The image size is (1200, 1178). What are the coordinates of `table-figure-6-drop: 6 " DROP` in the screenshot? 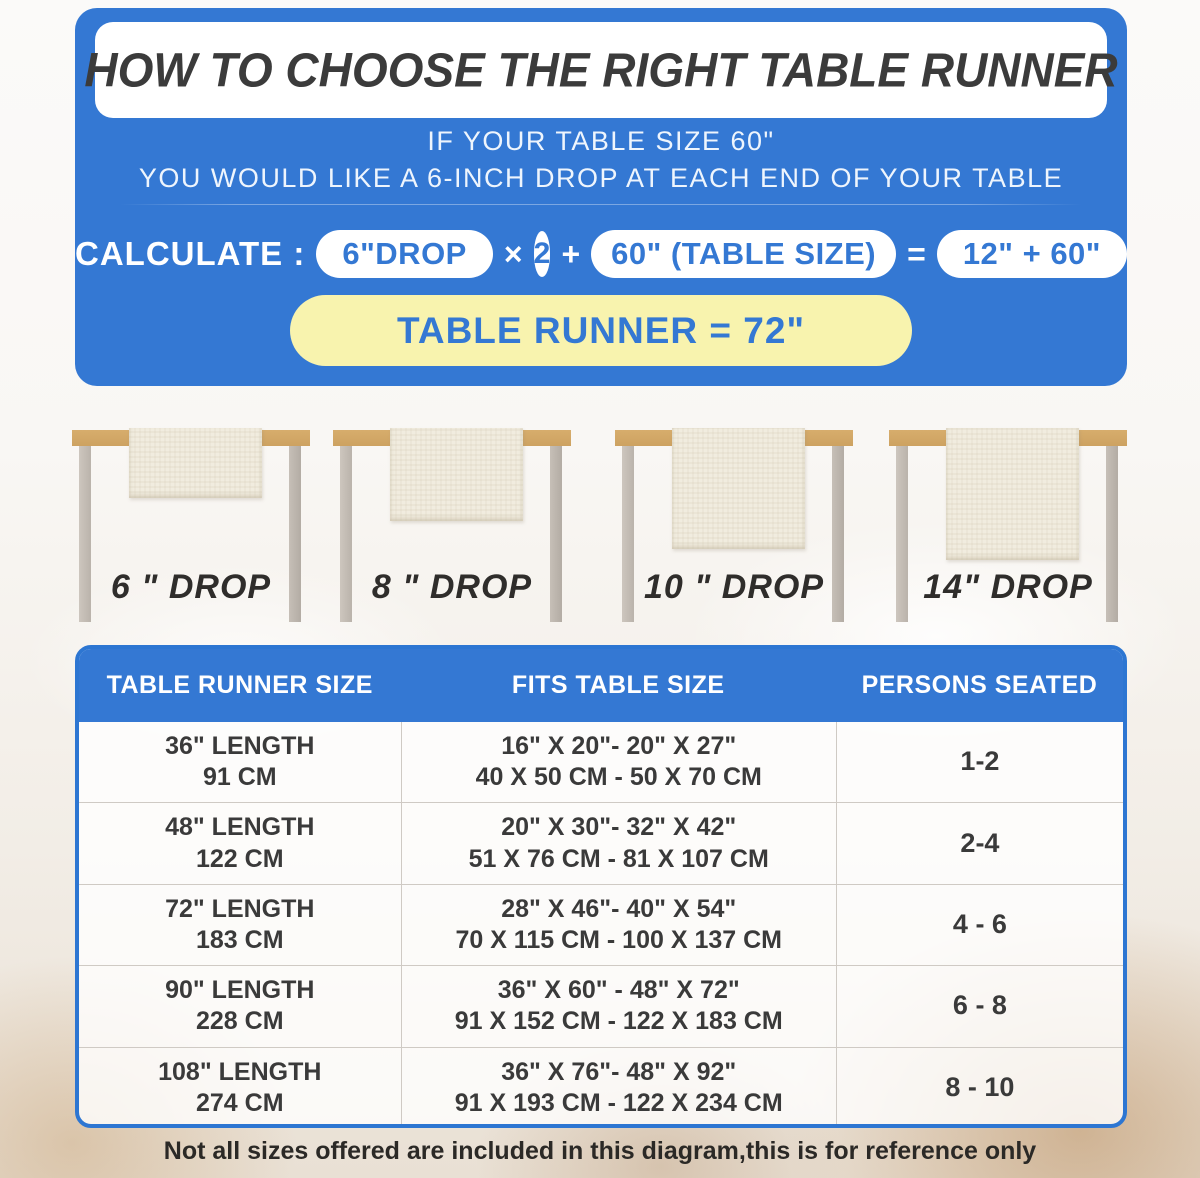 It's located at (191, 531).